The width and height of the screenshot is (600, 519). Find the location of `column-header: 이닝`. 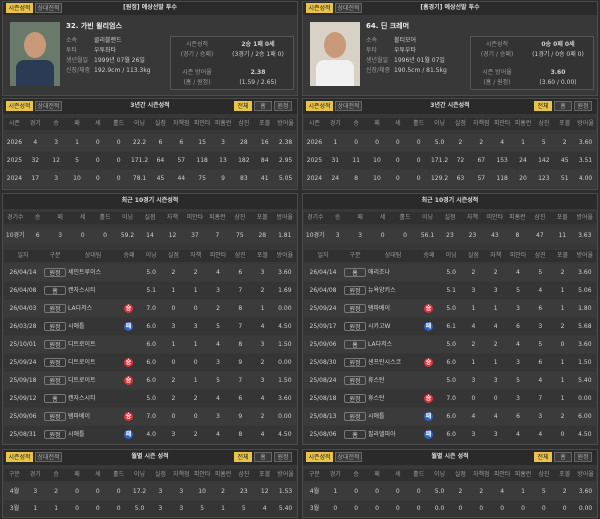

column-header: 이닝 is located at coordinates (440, 474).